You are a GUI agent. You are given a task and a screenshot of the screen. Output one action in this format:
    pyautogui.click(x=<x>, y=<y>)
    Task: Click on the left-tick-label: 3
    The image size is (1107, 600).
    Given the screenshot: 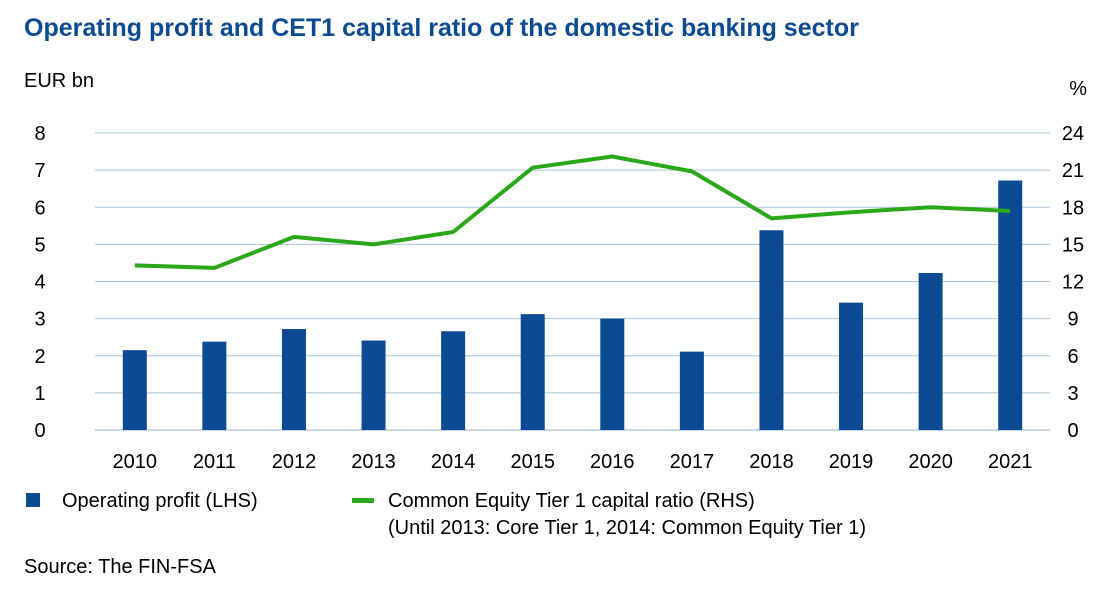 What is the action you would take?
    pyautogui.click(x=39, y=320)
    